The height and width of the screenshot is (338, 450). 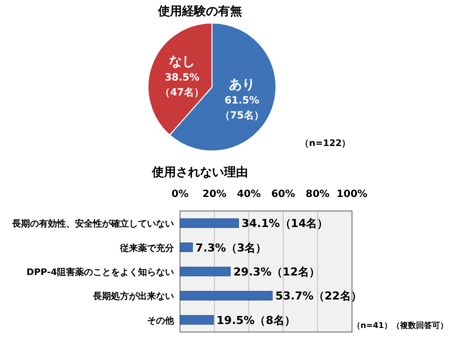 I want to click on x-tick-label: 80%, so click(x=318, y=194).